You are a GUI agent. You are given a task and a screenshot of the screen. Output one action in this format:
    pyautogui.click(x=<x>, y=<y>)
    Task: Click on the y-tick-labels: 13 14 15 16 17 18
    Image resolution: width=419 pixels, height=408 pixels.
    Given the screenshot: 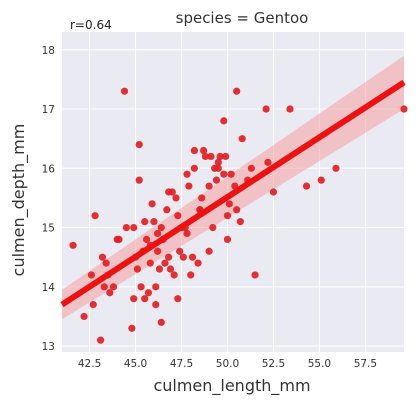 What is the action you would take?
    pyautogui.click(x=49, y=199)
    